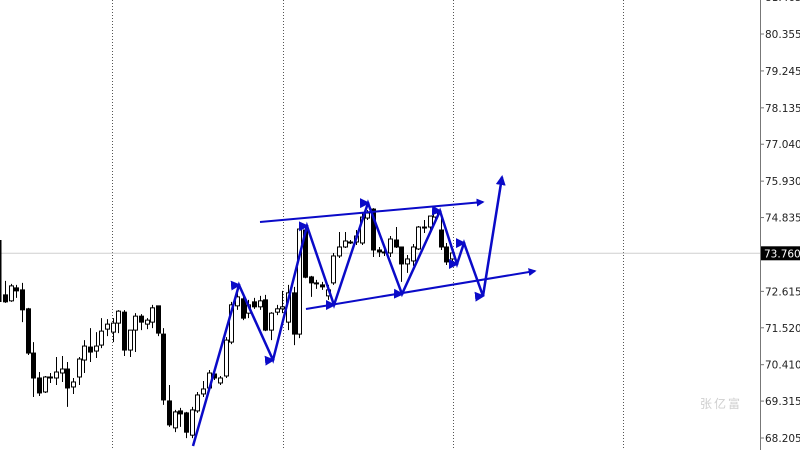 The height and width of the screenshot is (450, 800). I want to click on channel-lower-line, so click(421, 289).